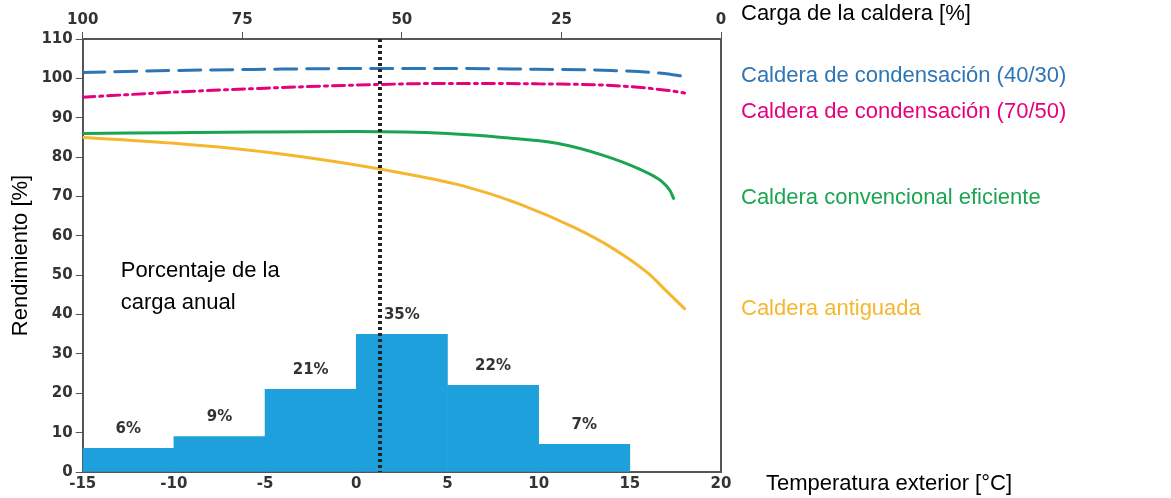 This screenshot has height=498, width=1171. I want to click on data-label: 22%, so click(493, 364).